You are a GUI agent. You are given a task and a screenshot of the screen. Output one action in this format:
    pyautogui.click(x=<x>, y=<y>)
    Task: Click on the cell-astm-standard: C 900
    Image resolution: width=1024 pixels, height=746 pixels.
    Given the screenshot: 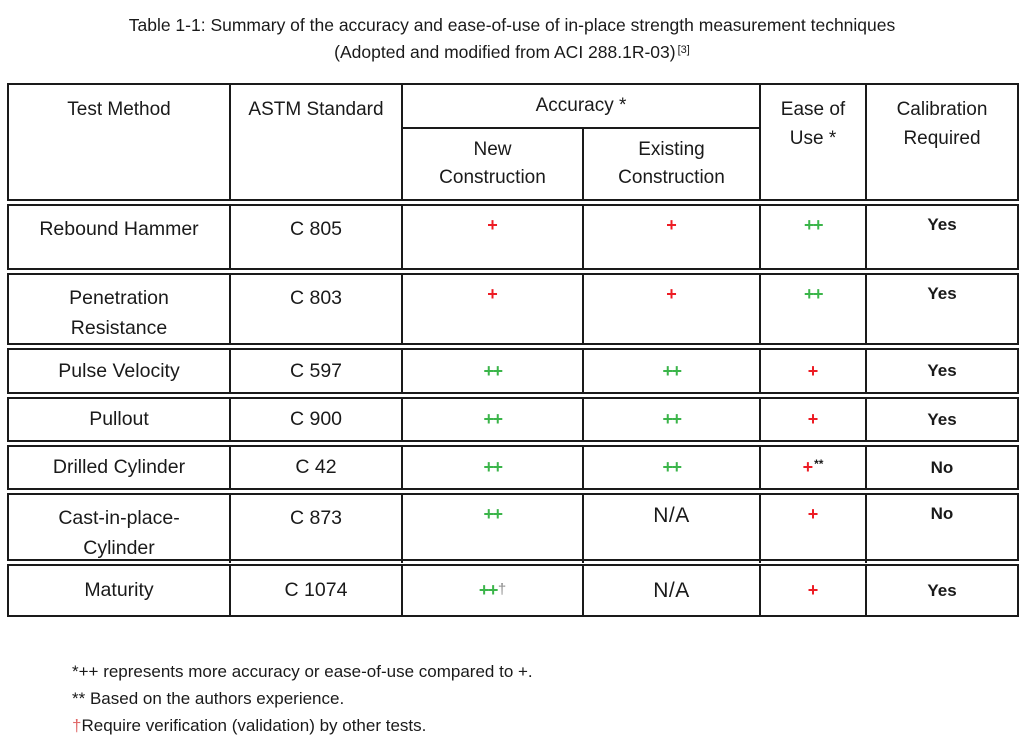 What is the action you would take?
    pyautogui.click(x=317, y=420)
    